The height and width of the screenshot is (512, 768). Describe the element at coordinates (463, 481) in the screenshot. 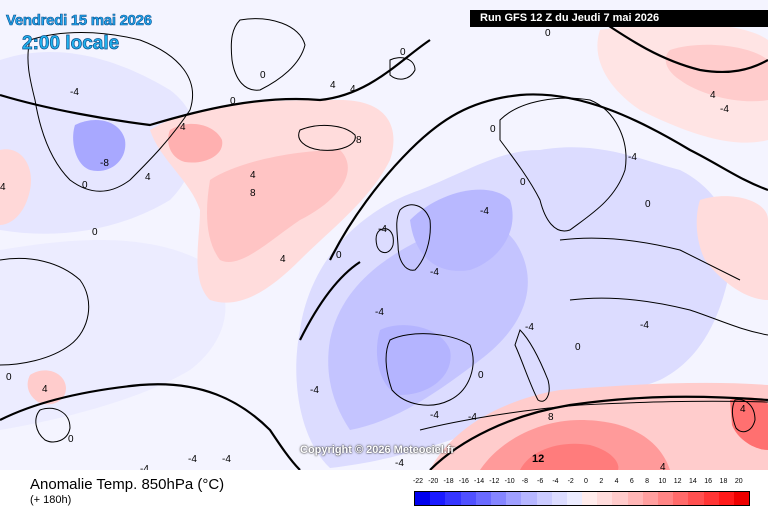

I see `color-scale-tick-label: -16` at that location.